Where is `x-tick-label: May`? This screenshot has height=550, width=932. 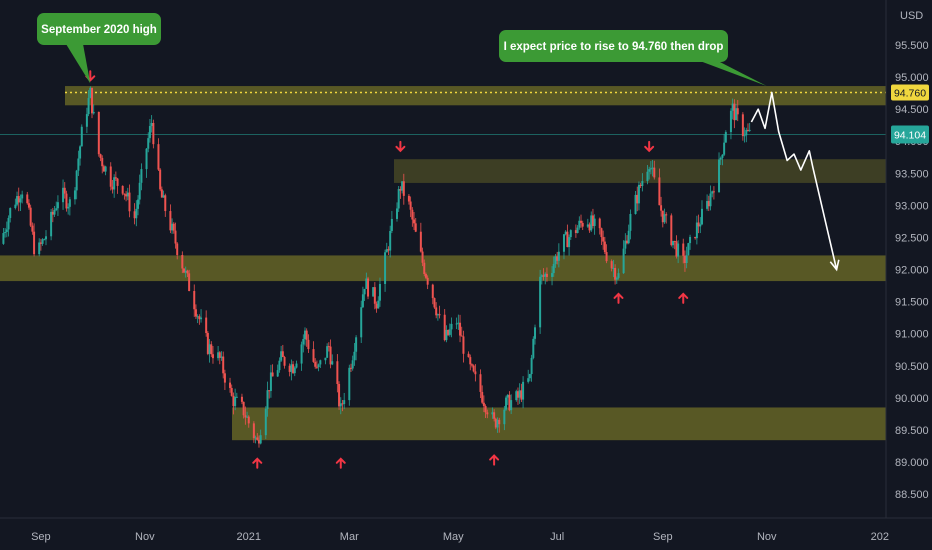 x-tick-label: May is located at coordinates (453, 537).